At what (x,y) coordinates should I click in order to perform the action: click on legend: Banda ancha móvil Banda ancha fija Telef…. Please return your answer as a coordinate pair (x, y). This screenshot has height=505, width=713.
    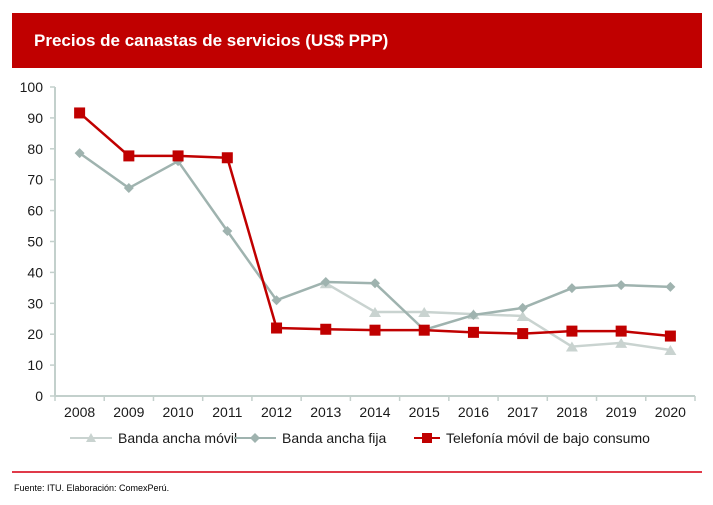
    Looking at the image, I should click on (356, 441).